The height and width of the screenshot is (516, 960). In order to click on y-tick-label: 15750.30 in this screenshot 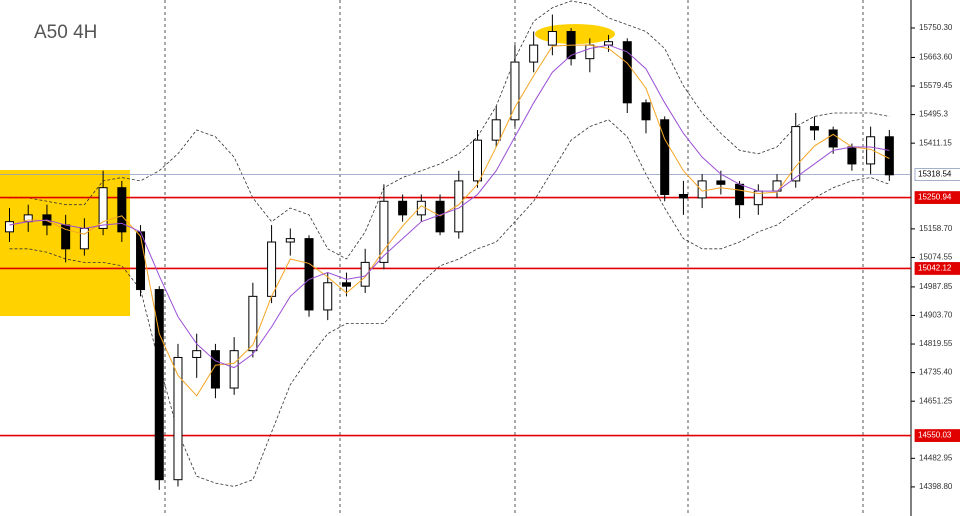, I will do `click(936, 27)`.